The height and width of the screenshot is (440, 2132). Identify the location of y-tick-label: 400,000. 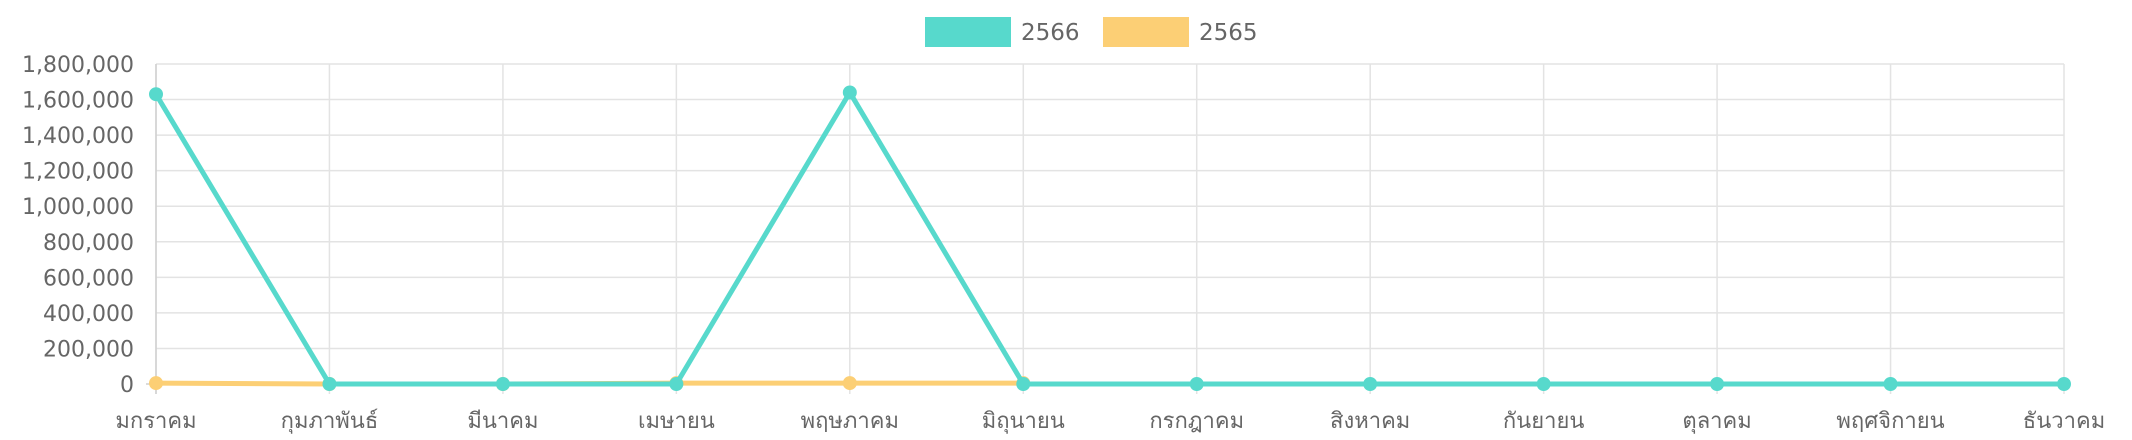
(88, 314).